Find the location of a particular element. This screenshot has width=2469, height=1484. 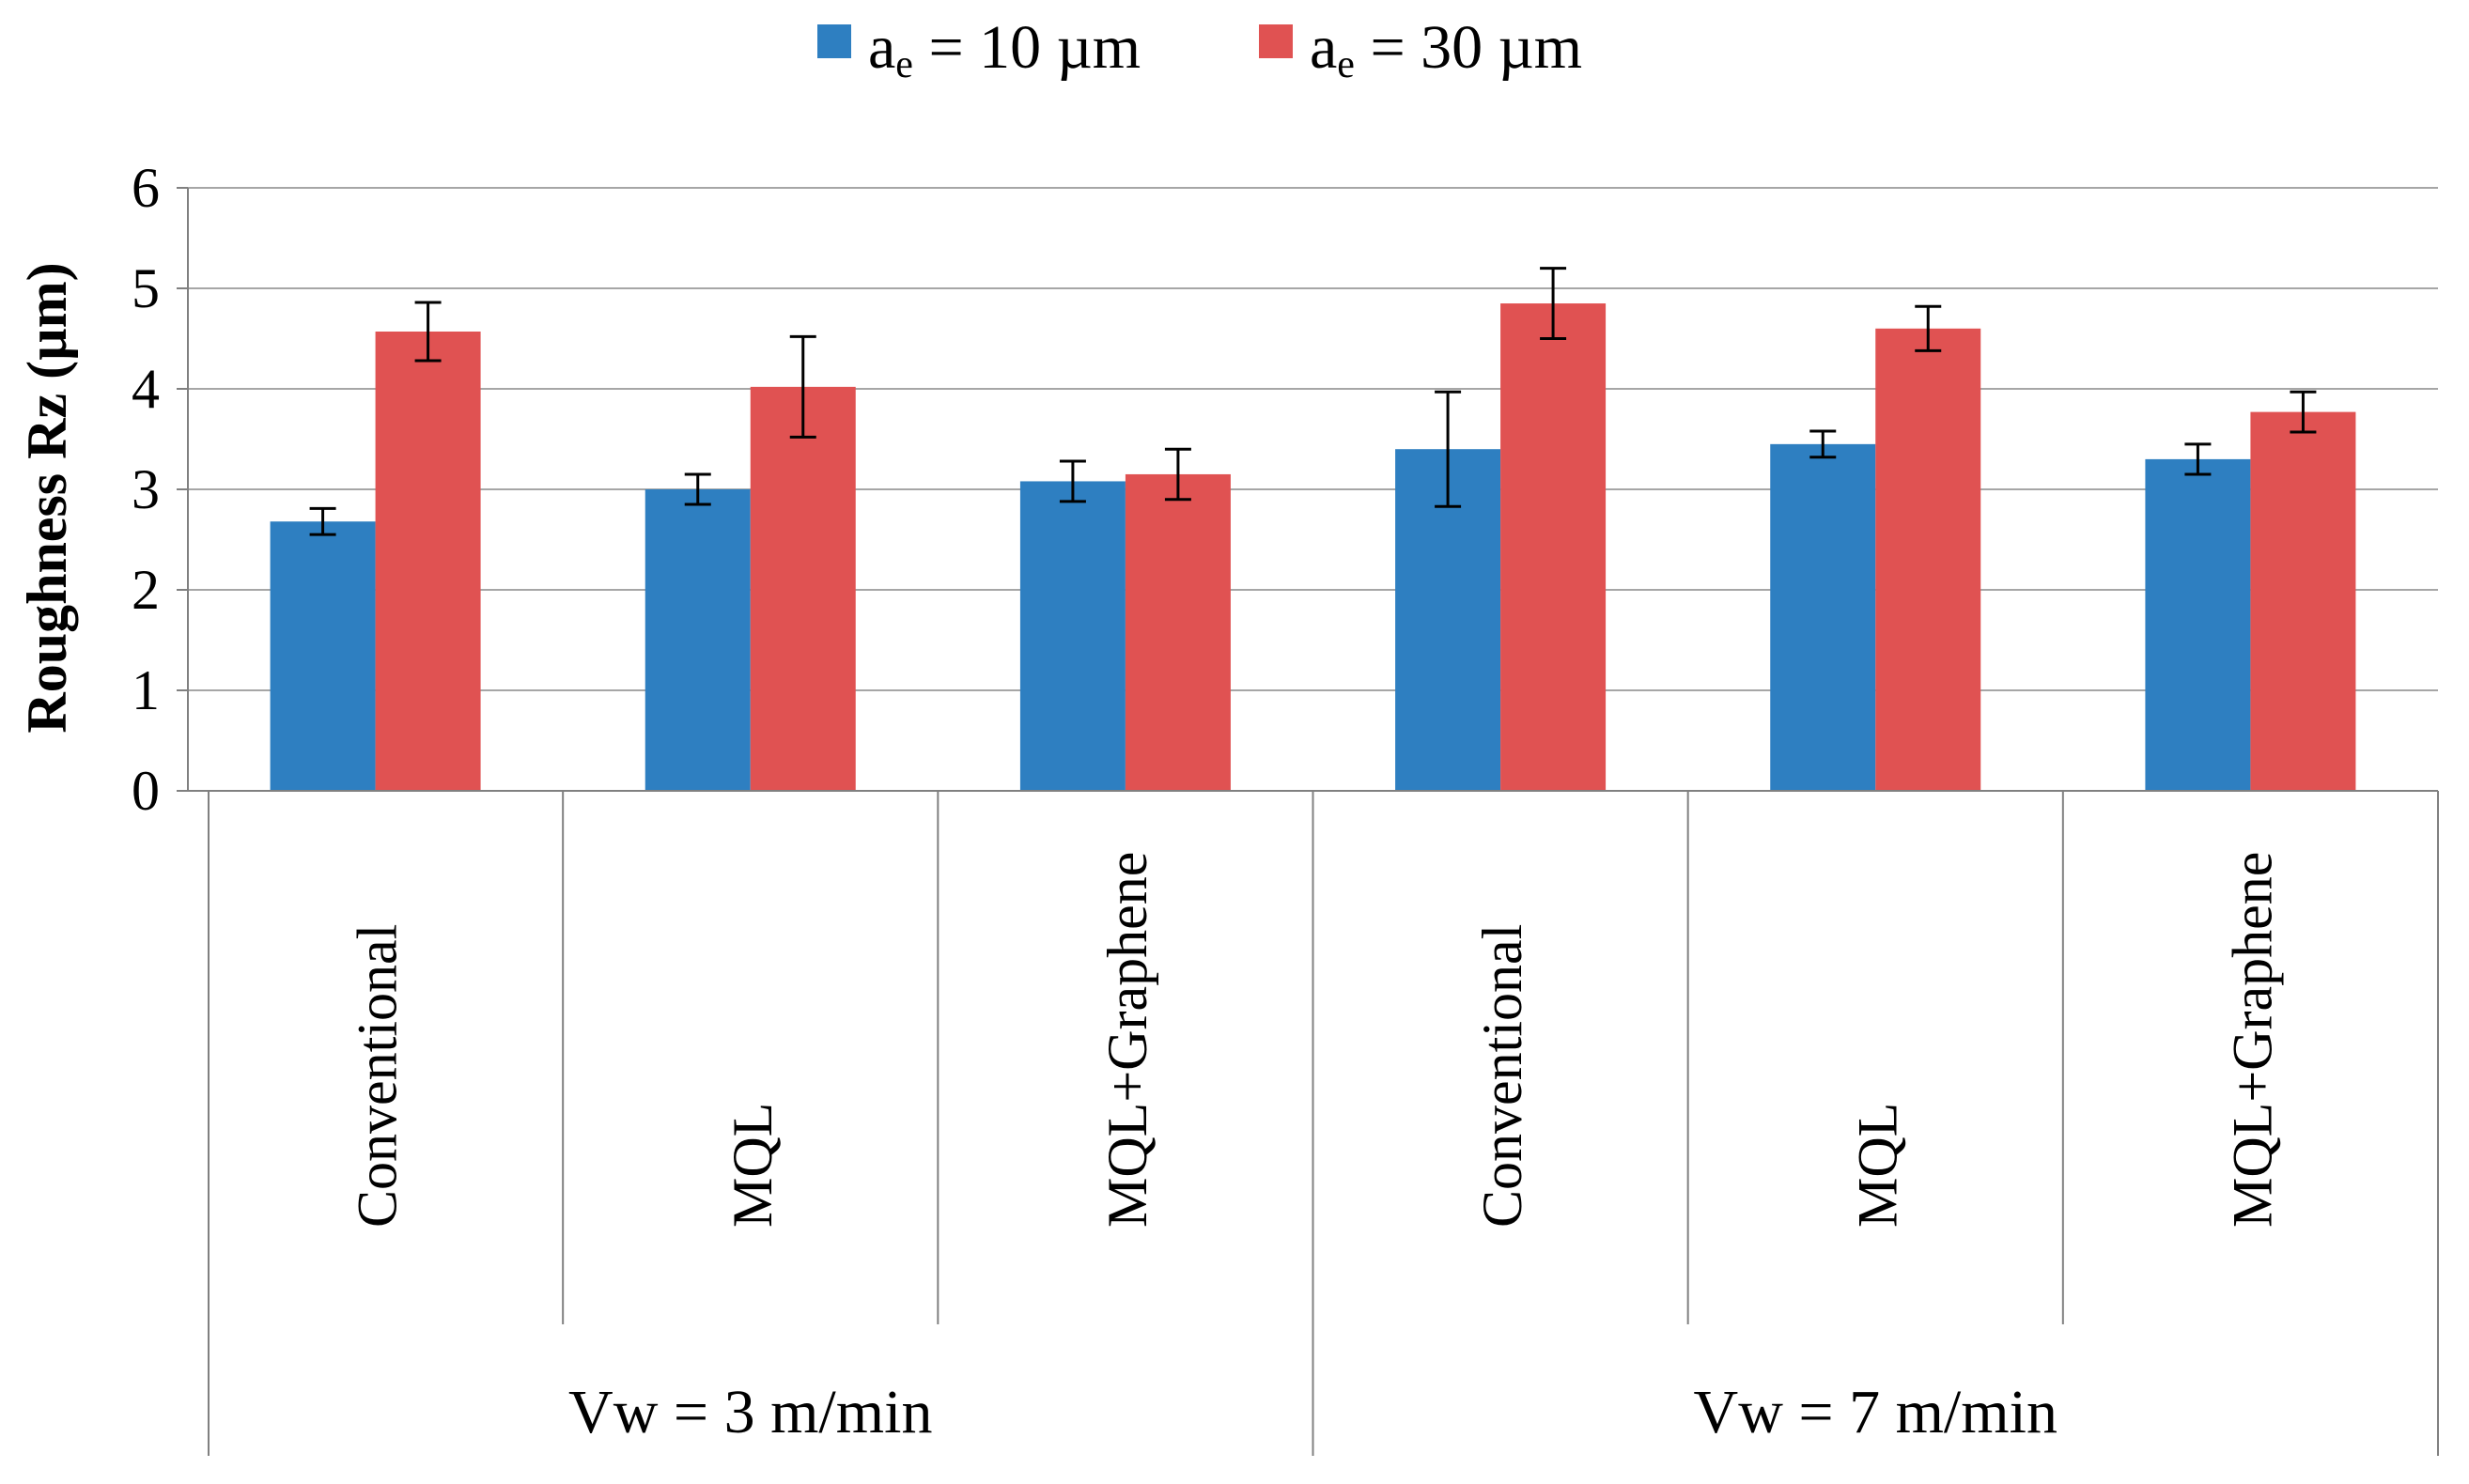

y-axis-ticks: 0 1 2 3 4 5 6 is located at coordinates (160, 489).